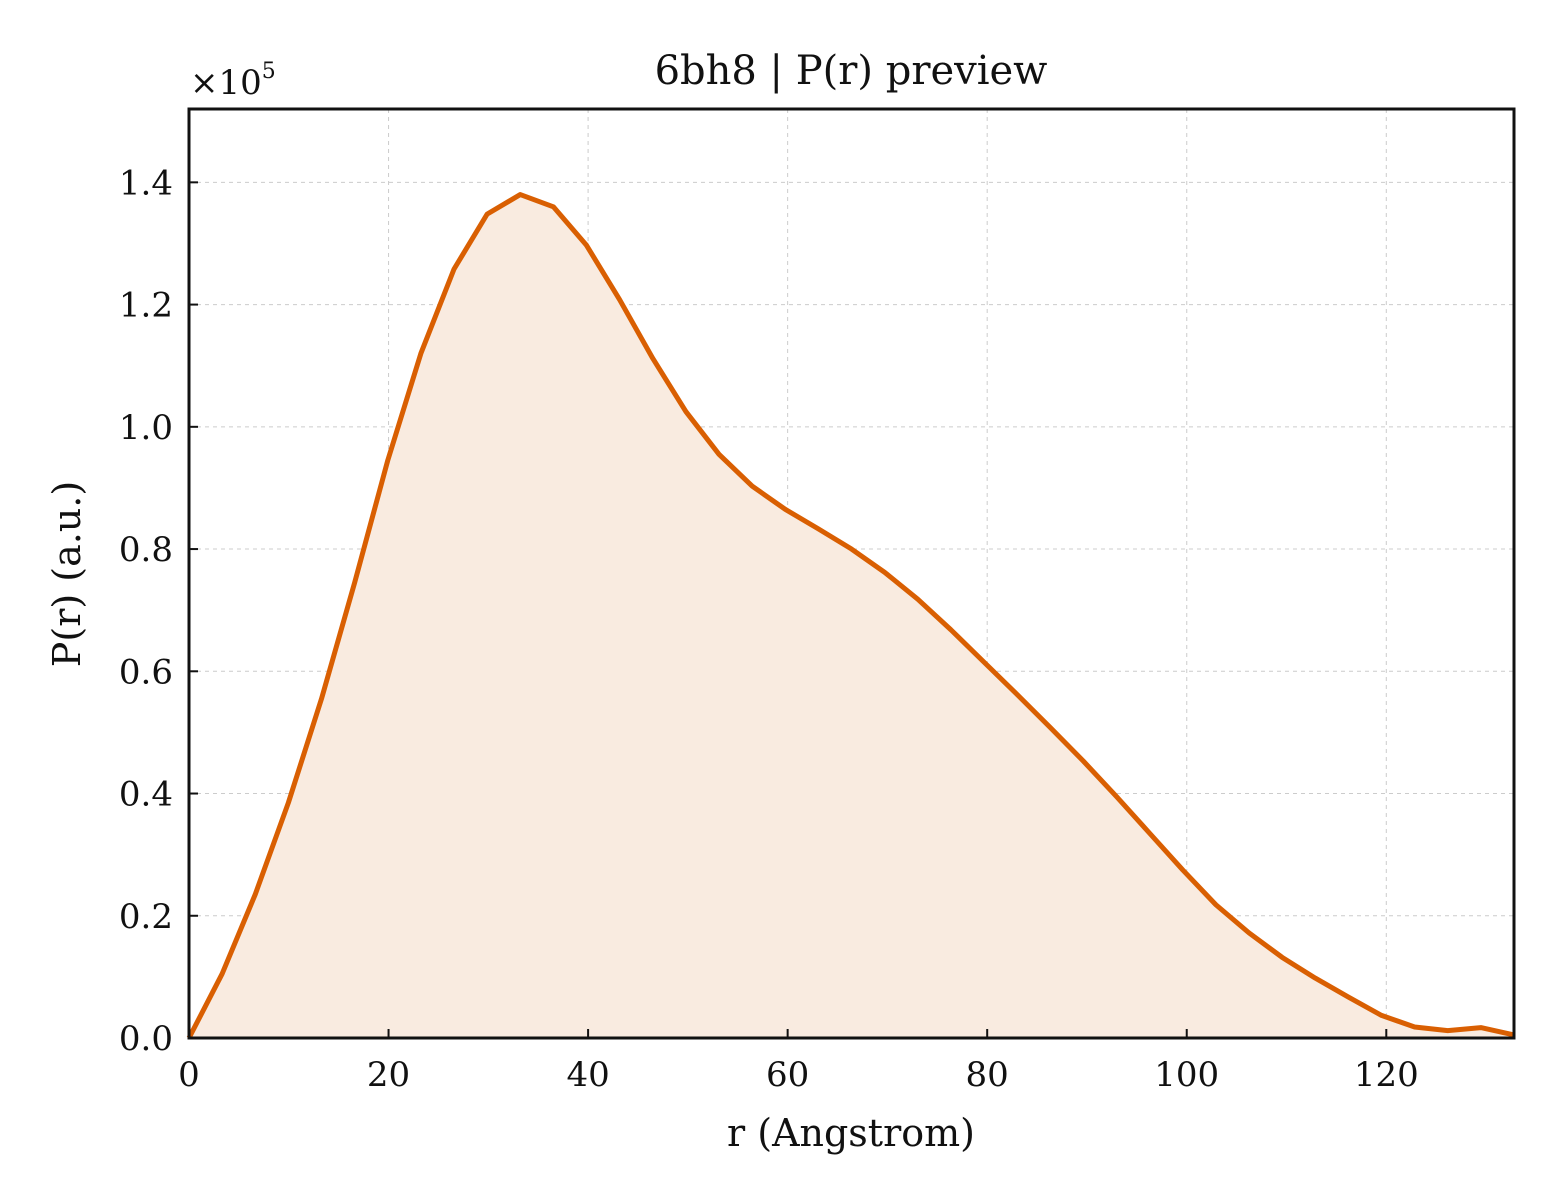 This screenshot has width=1560, height=1200. I want to click on x-tick-label-3: 60, so click(787, 1075).